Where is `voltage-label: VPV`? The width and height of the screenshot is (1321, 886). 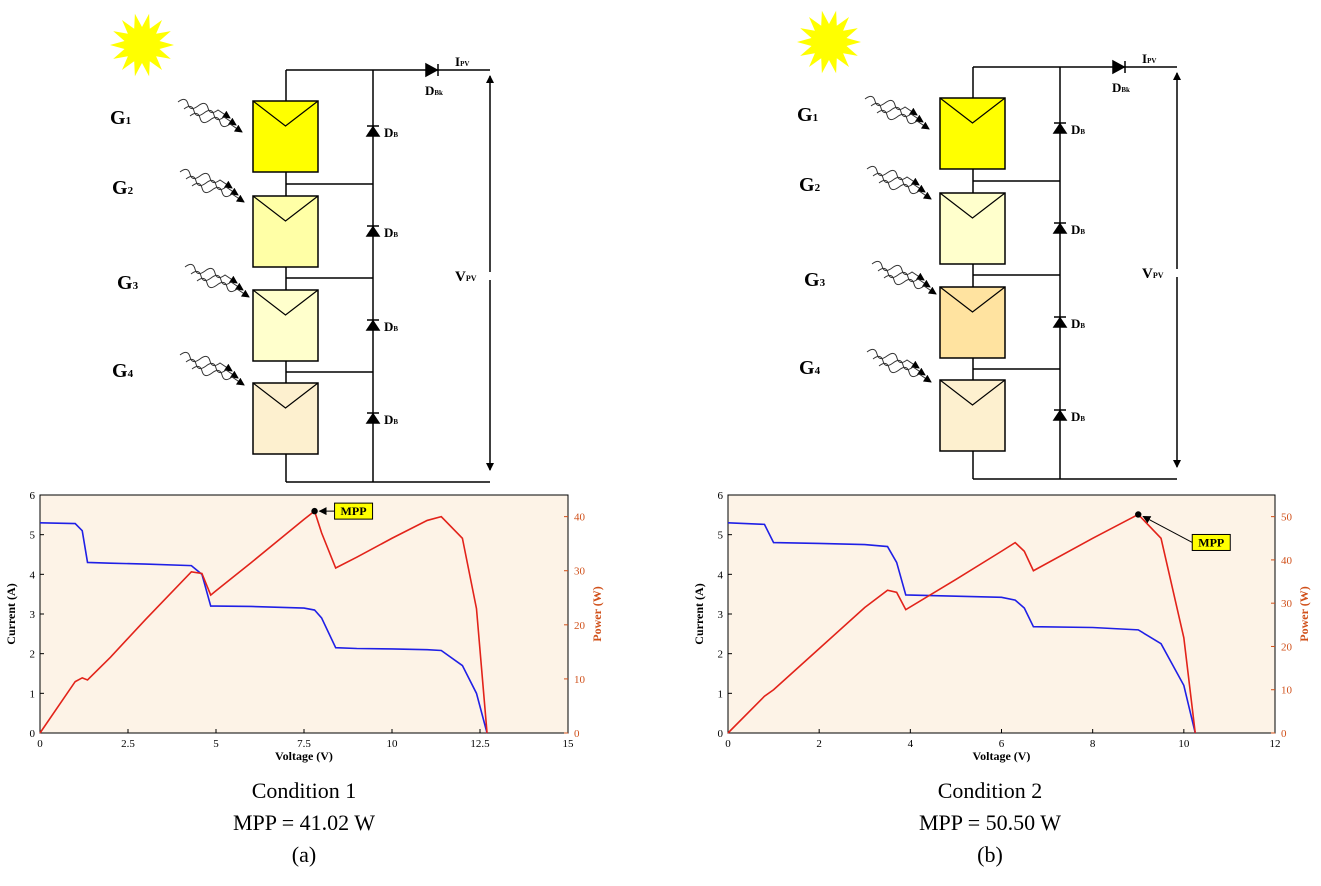
voltage-label: VPV is located at coordinates (1153, 274).